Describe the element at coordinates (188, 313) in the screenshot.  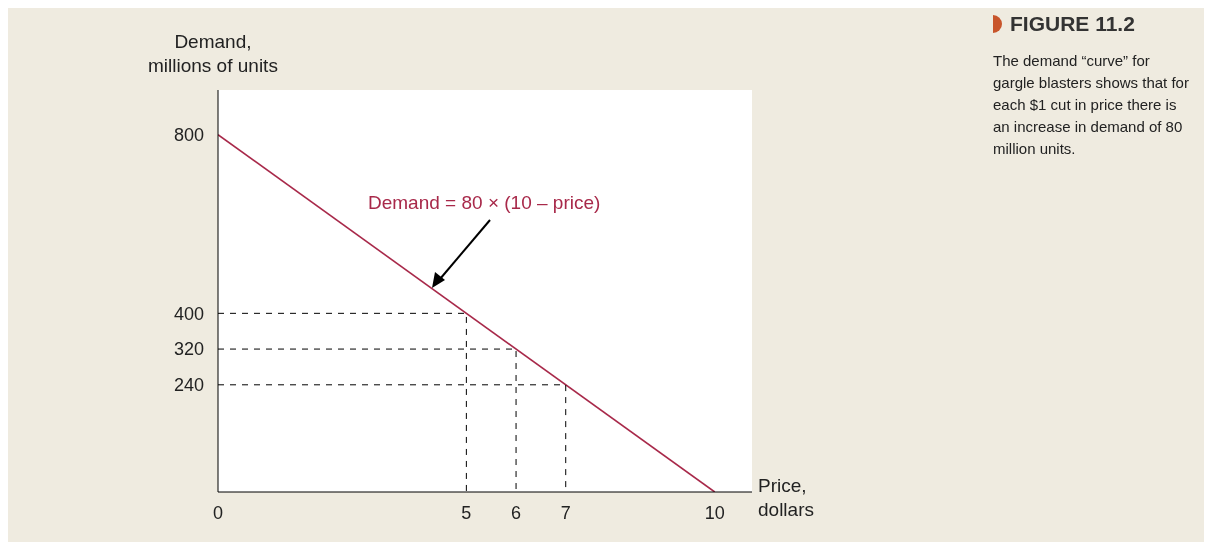
I see `y-tick-label: 400` at that location.